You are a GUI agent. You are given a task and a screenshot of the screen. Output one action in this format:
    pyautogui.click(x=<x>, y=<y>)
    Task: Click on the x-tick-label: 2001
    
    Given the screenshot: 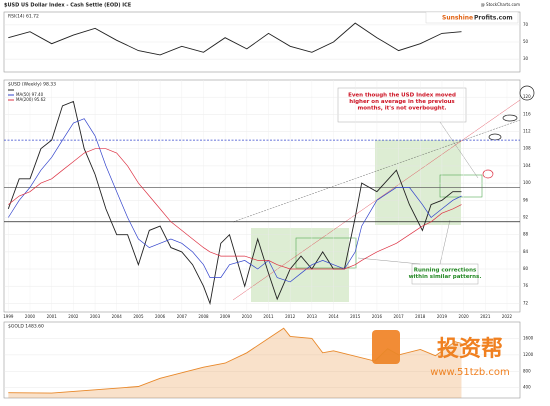 What is the action you would take?
    pyautogui.click(x=52, y=316)
    